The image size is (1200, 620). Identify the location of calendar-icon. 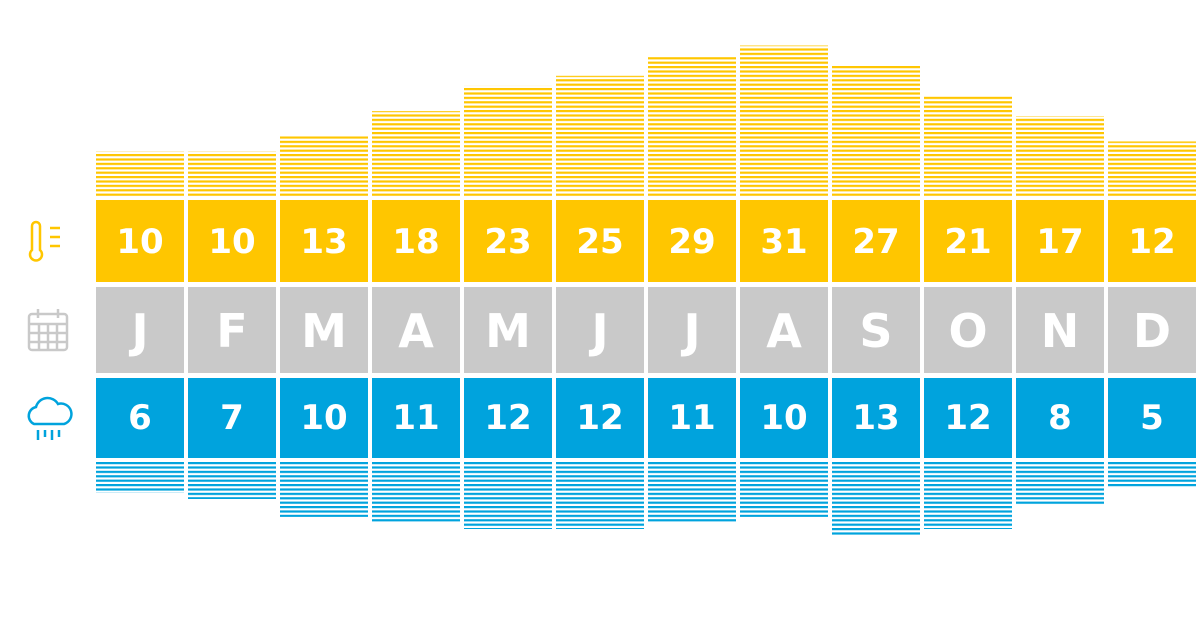
(48, 330).